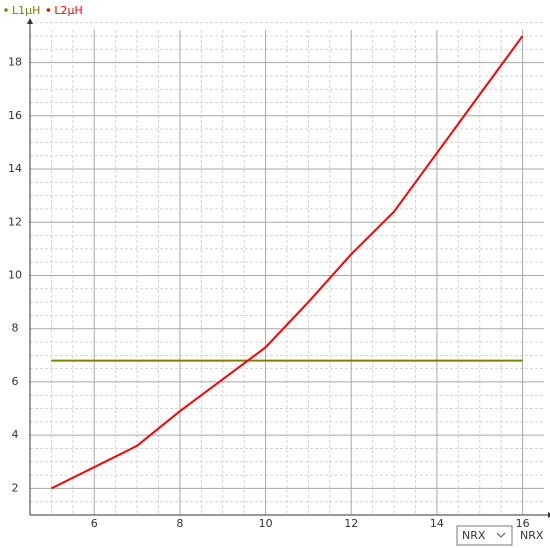 The height and width of the screenshot is (548, 550). What do you see at coordinates (26, 10) in the screenshot?
I see `legend-label: L1µH` at bounding box center [26, 10].